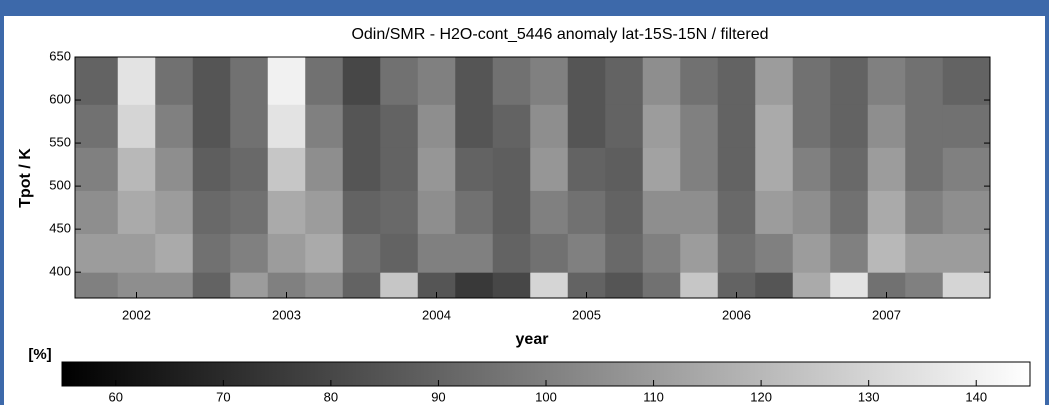  I want to click on colorbar-tick-label: 140, so click(976, 396).